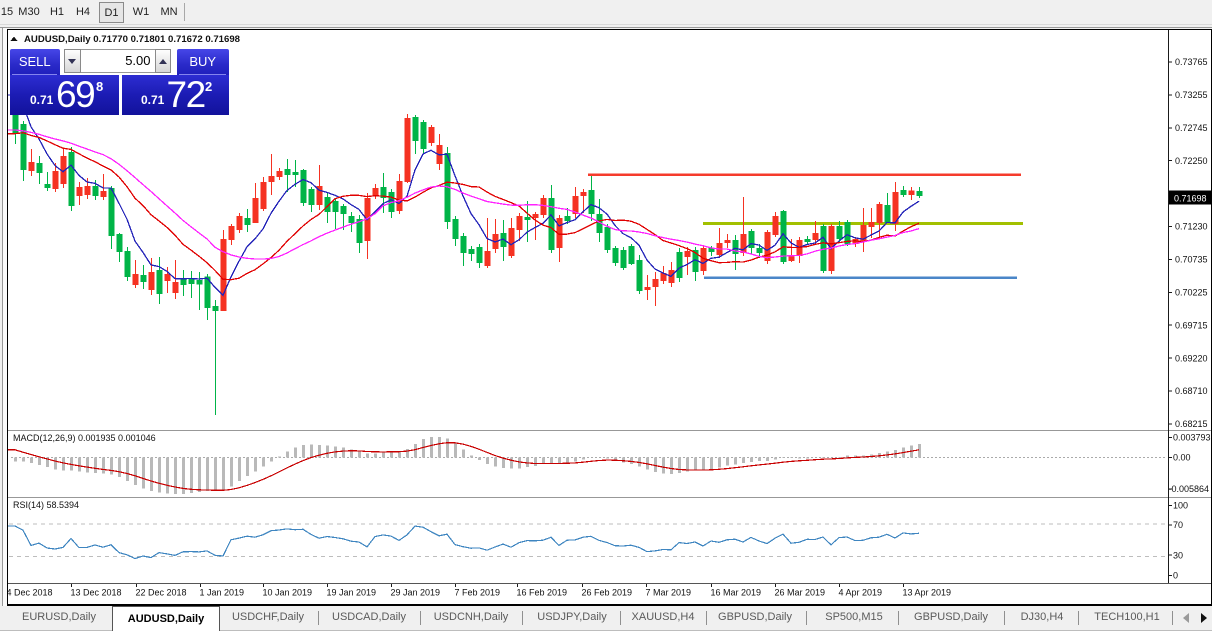 Image resolution: width=1212 pixels, height=631 pixels. What do you see at coordinates (1191, 161) in the screenshot?
I see `svg-text: 0.72250` at bounding box center [1191, 161].